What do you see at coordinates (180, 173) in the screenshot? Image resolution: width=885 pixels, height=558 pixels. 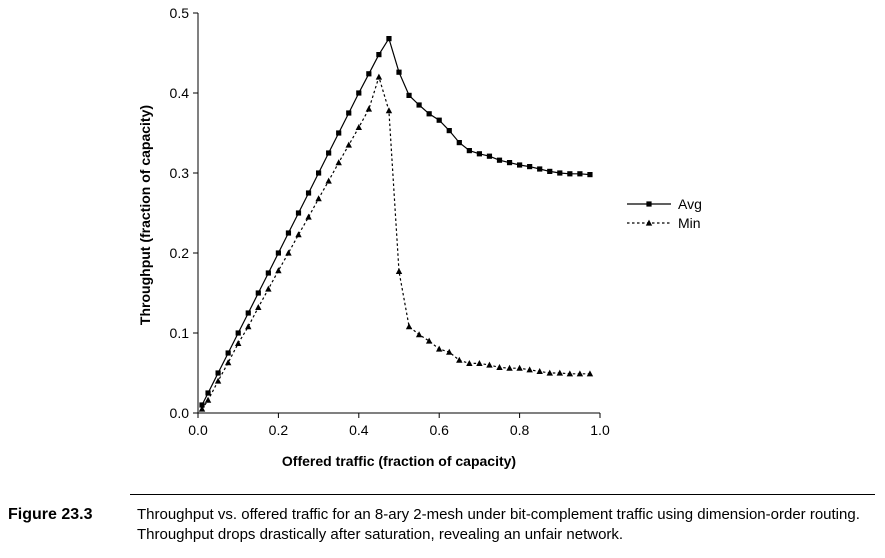 I see `y-tick-label: 0.3` at bounding box center [180, 173].